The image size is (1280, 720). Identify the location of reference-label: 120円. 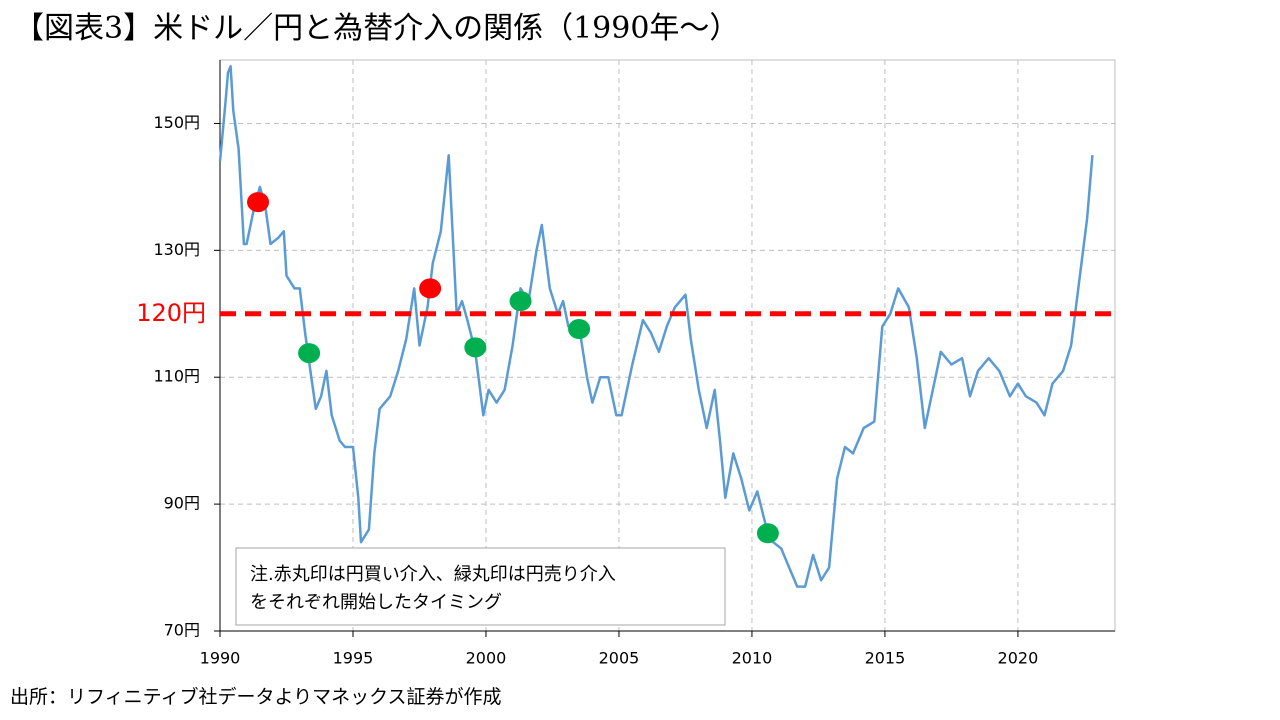
(171, 313).